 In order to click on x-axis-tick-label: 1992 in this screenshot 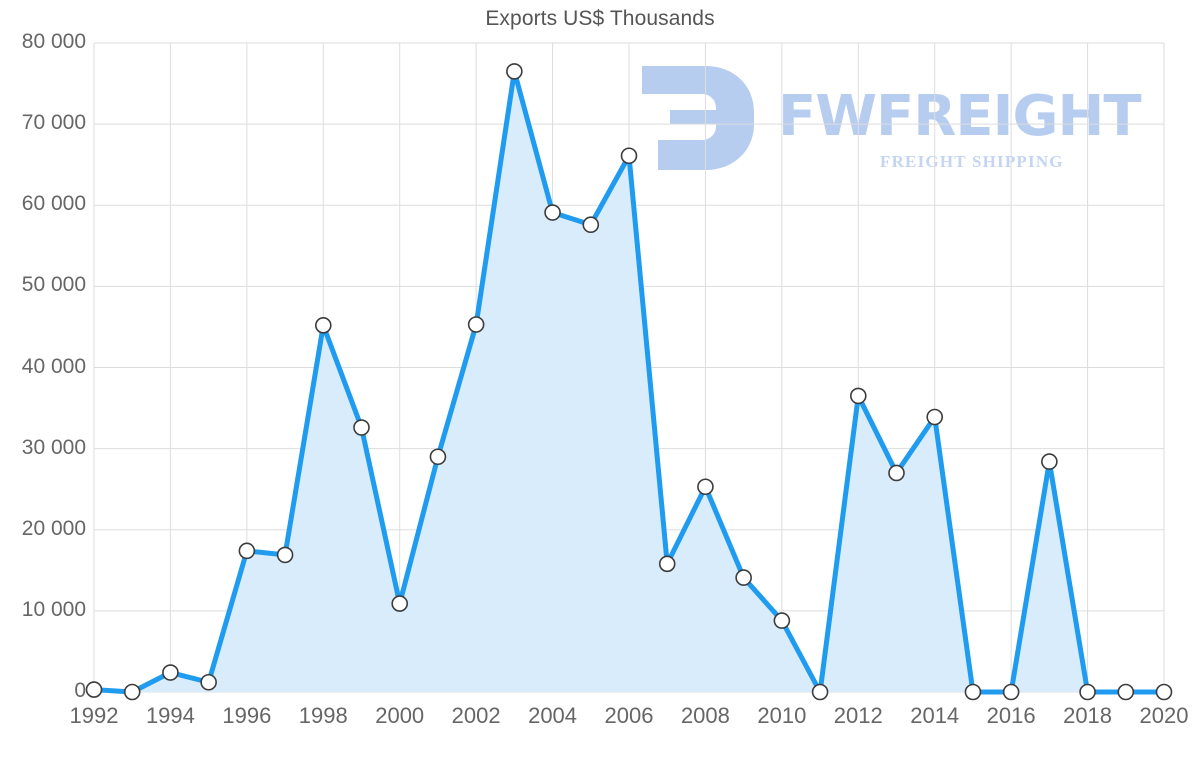, I will do `click(94, 715)`.